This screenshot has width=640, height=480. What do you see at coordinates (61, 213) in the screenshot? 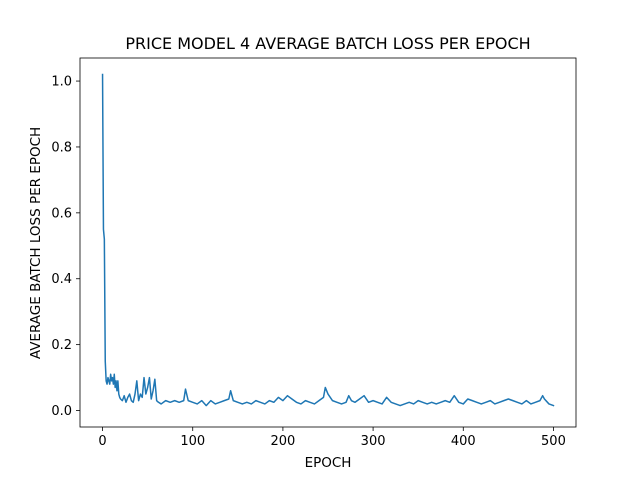
I see `y-tick-label: 0.6` at bounding box center [61, 213].